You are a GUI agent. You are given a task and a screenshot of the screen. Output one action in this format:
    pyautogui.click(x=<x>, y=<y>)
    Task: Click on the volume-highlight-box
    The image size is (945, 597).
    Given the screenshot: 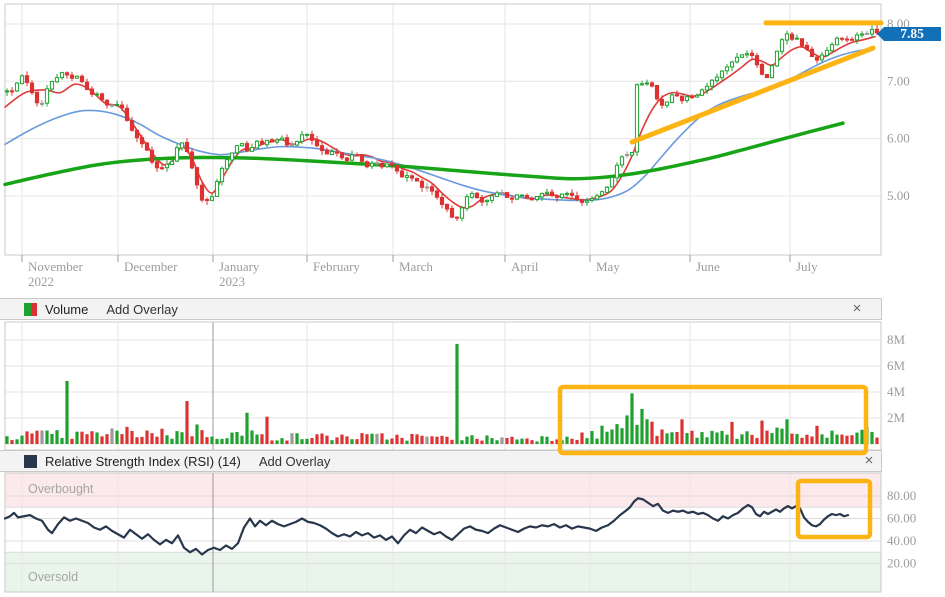 What is the action you would take?
    pyautogui.click(x=713, y=420)
    